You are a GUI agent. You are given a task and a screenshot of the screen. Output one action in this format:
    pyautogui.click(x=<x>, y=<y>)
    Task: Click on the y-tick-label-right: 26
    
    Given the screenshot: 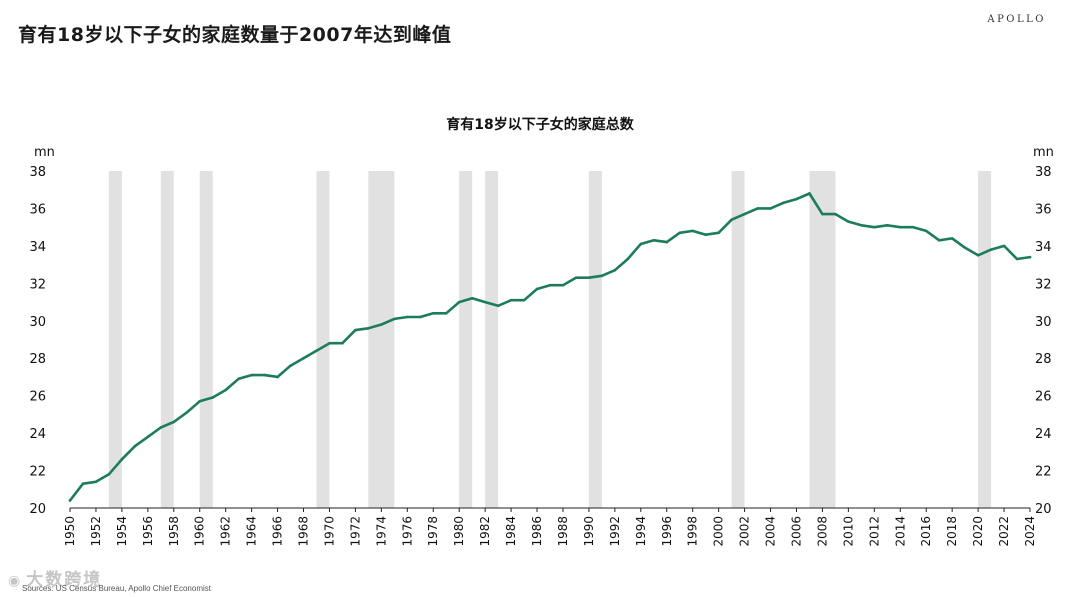 What is the action you would take?
    pyautogui.click(x=1043, y=397)
    